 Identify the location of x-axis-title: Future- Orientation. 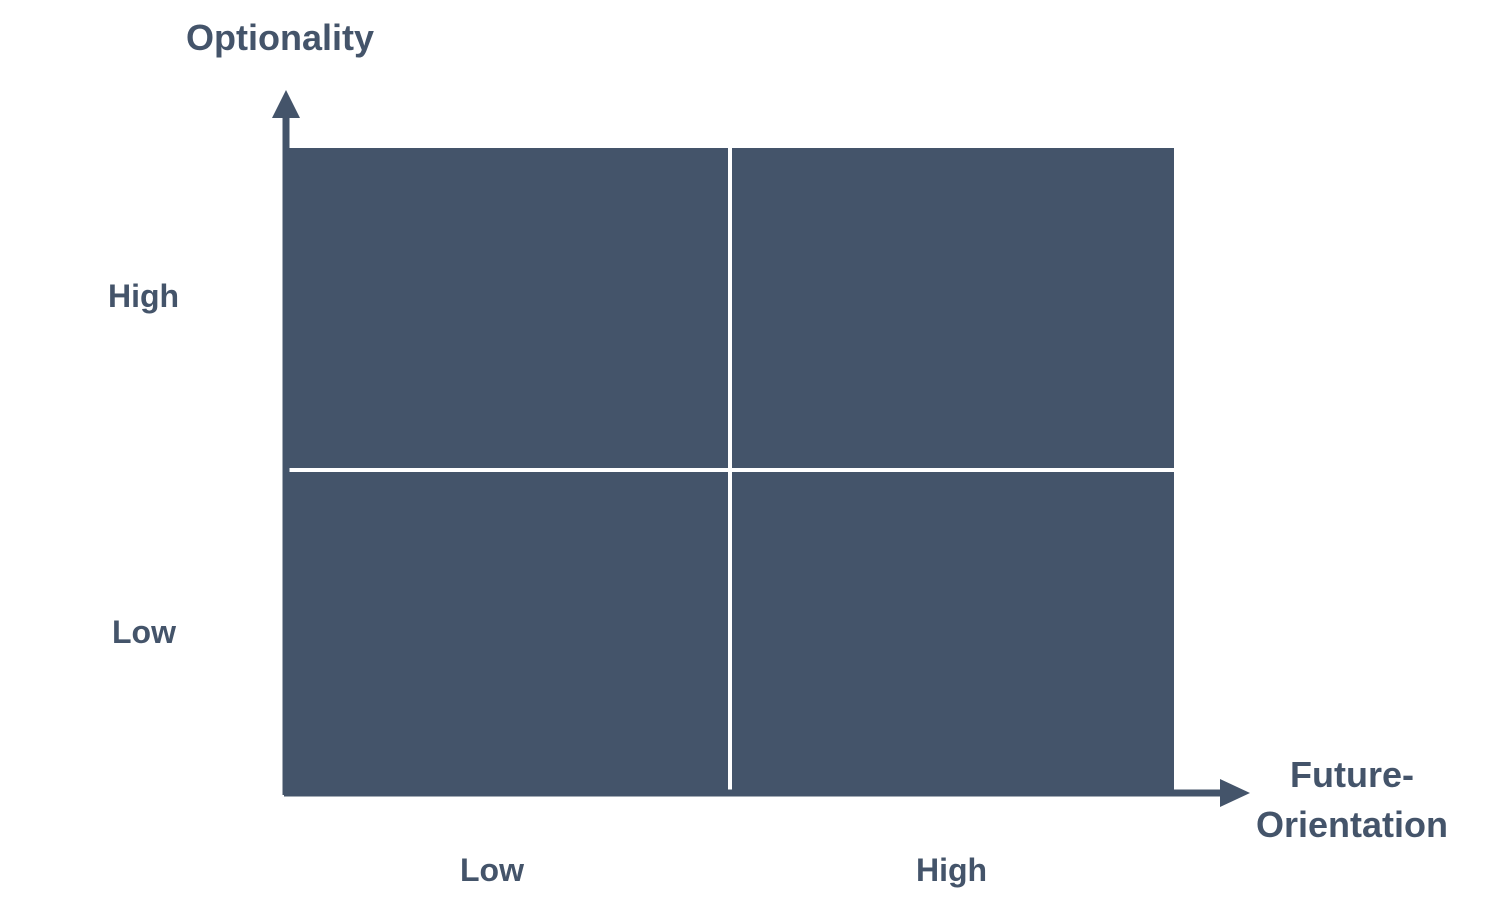
(1352, 800).